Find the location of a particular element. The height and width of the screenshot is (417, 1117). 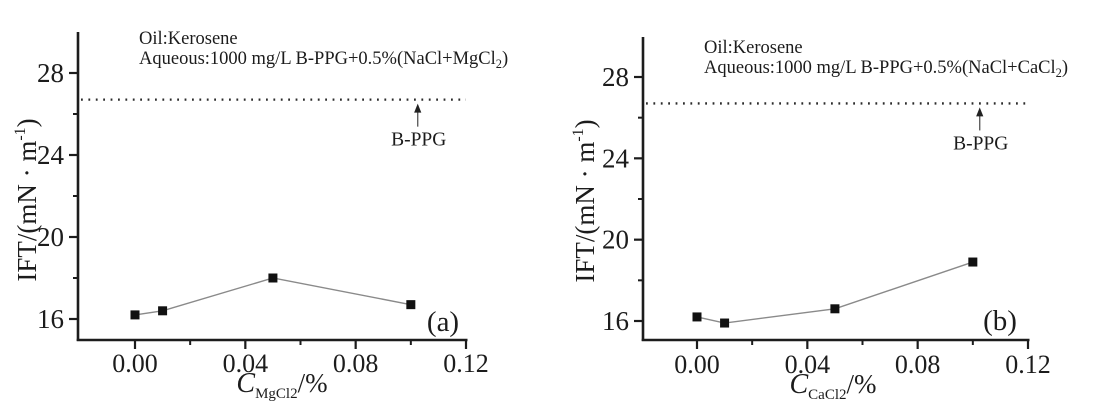

panel-label: (a) is located at coordinates (443, 322).